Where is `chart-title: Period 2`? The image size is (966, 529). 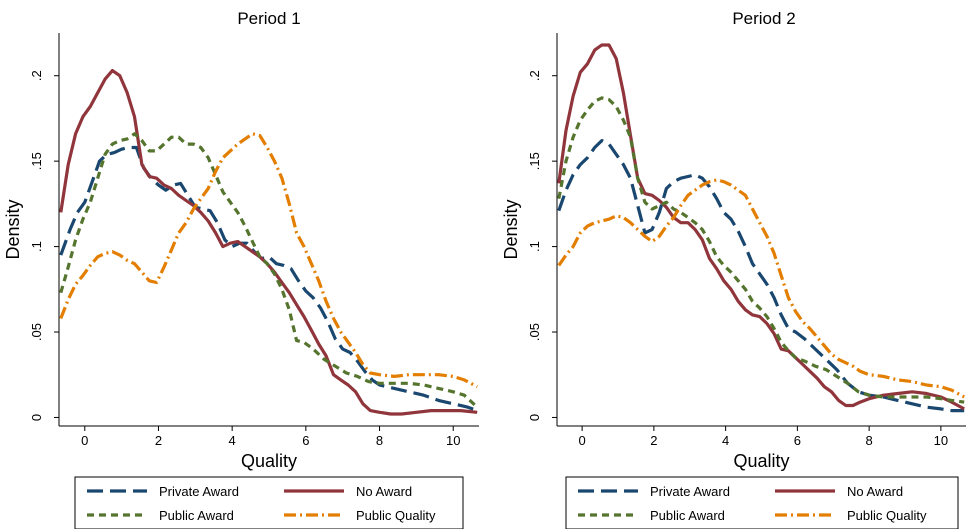
chart-title: Period 2 is located at coordinates (763, 18).